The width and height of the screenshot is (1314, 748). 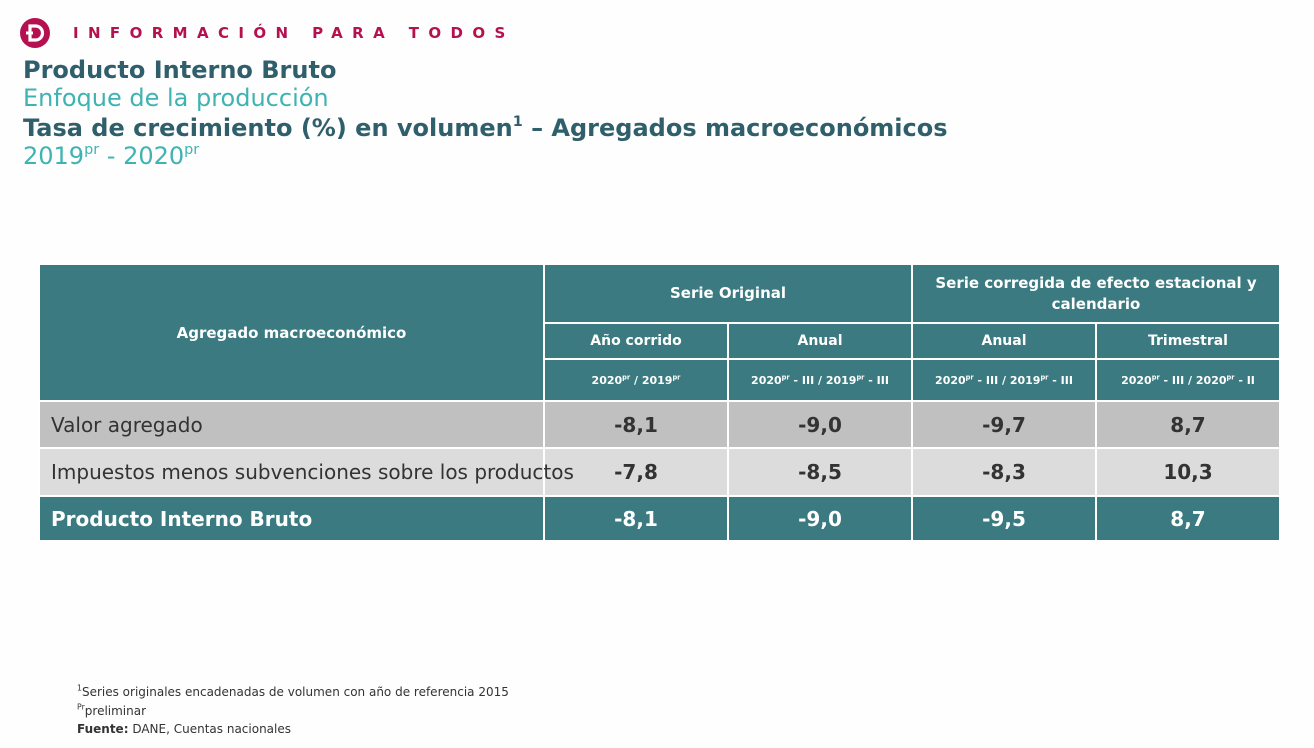 I want to click on page-subtitle: Enfoque de la producción, so click(x=176, y=98).